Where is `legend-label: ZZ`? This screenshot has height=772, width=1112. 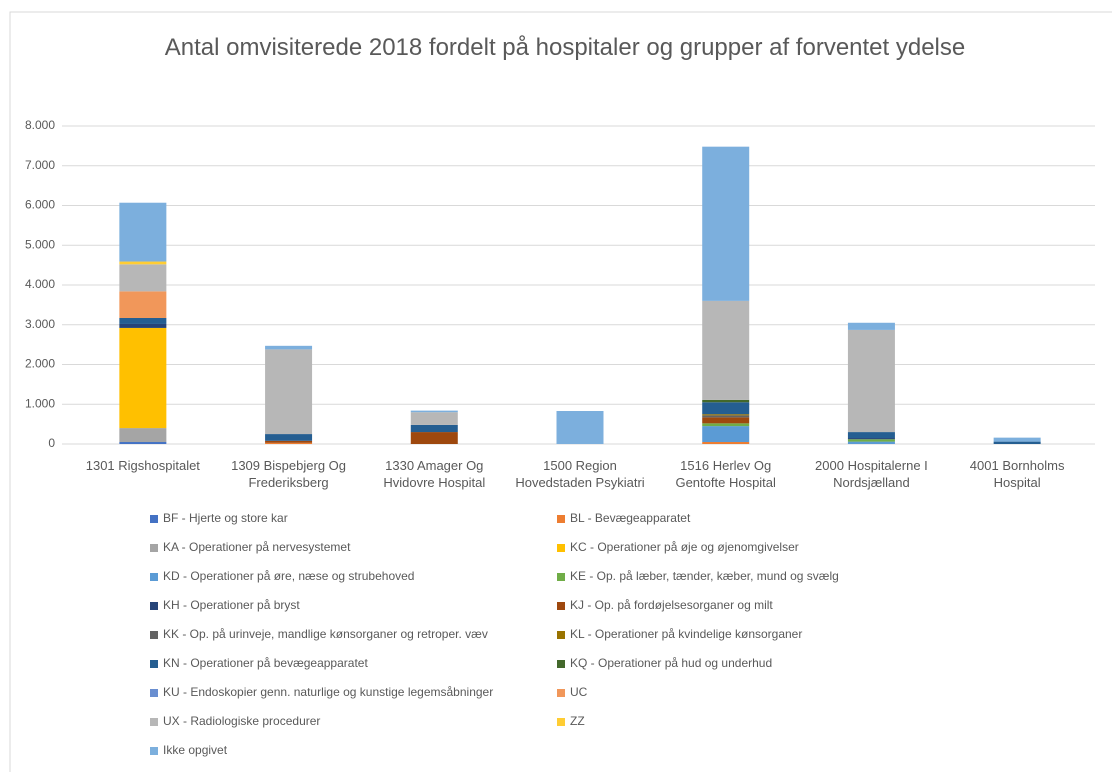
legend-label: ZZ is located at coordinates (577, 721).